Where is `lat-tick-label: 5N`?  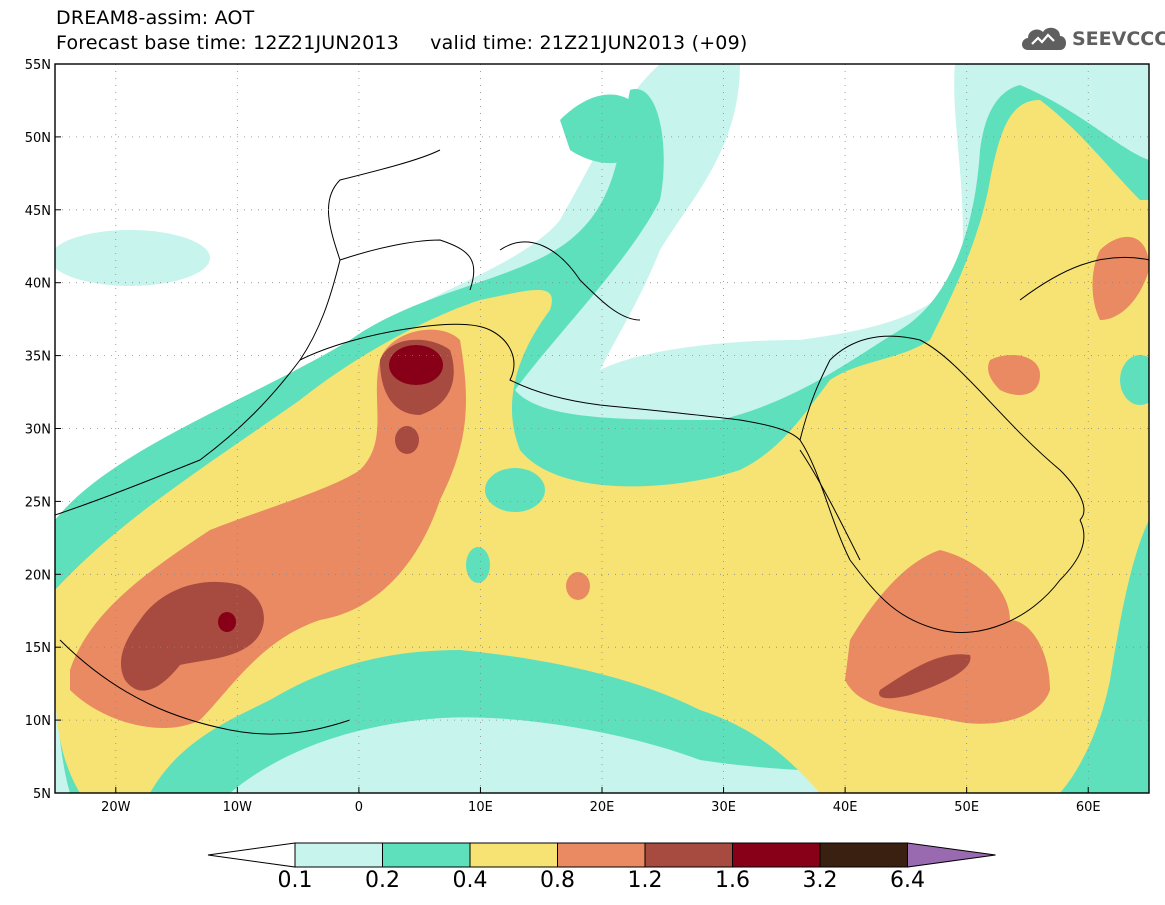 lat-tick-label: 5N is located at coordinates (42, 794).